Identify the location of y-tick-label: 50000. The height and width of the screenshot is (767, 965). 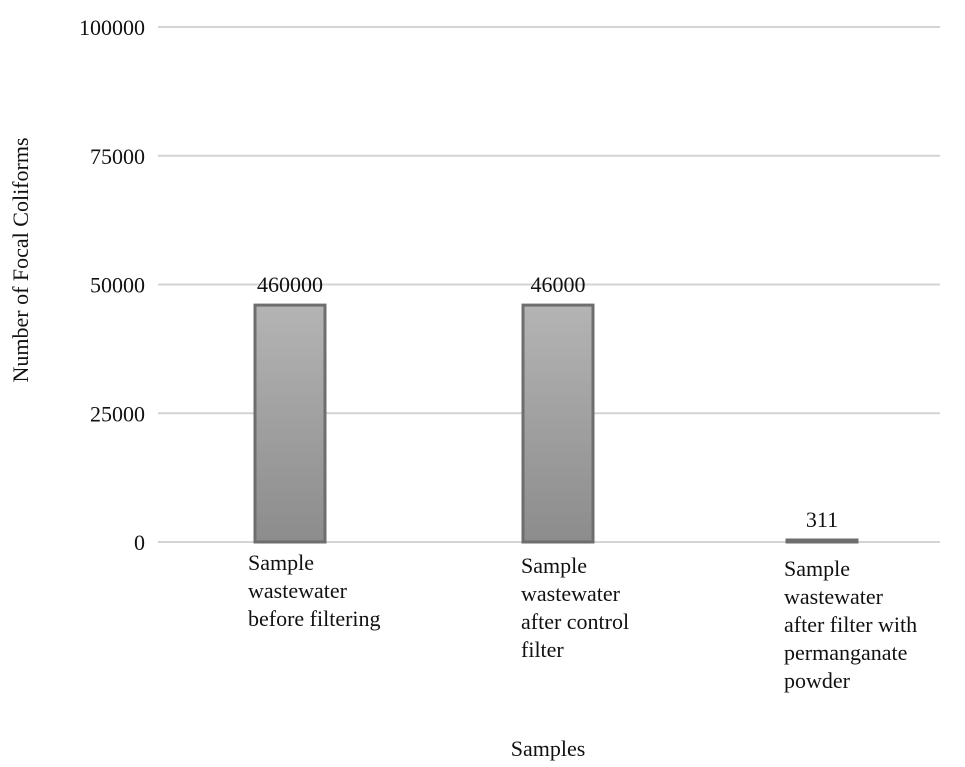
(117, 285).